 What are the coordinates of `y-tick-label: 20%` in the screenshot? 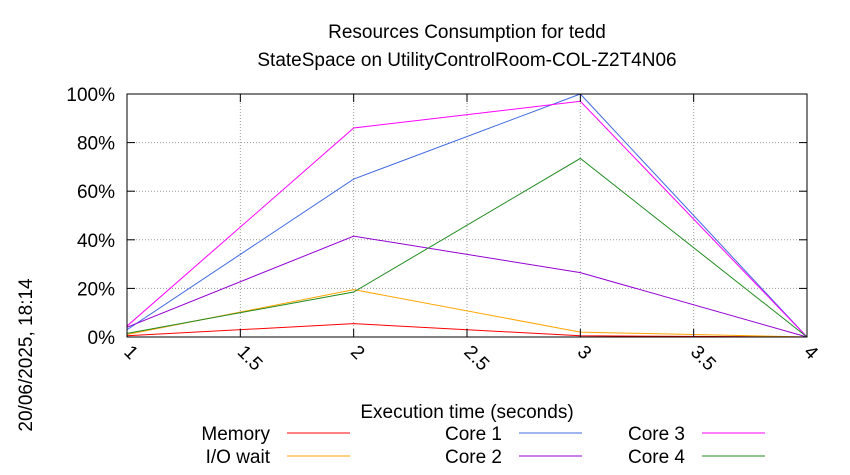 It's located at (96, 289).